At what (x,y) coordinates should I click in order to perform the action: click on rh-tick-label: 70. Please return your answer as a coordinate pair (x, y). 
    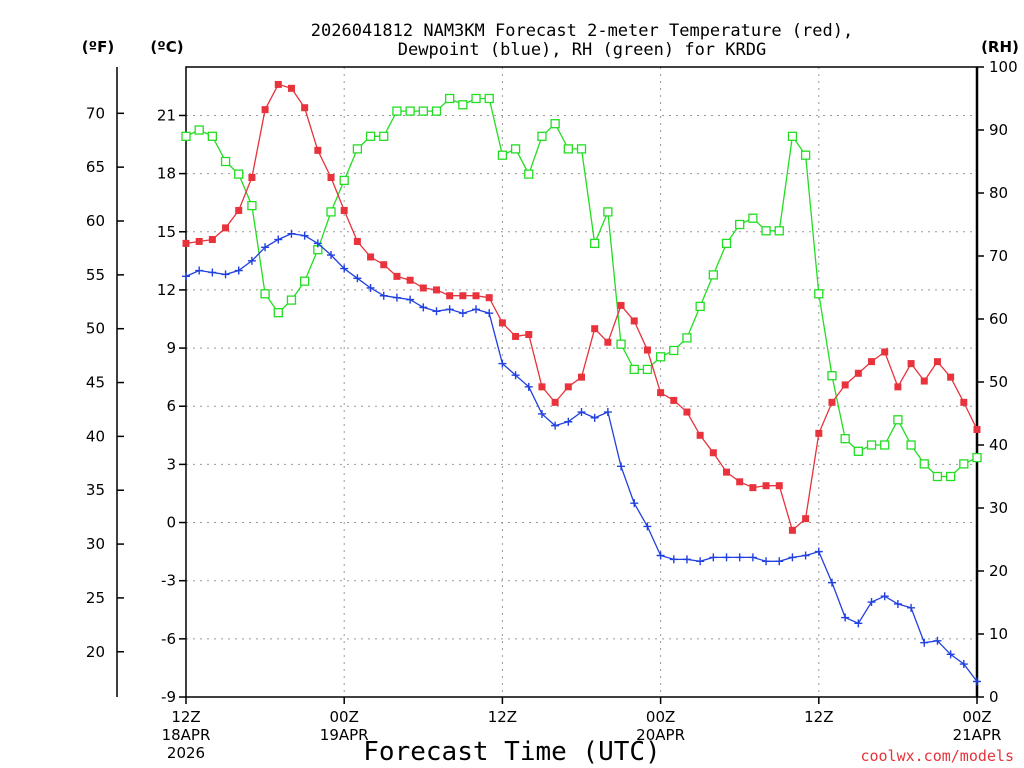
    Looking at the image, I should click on (998, 256).